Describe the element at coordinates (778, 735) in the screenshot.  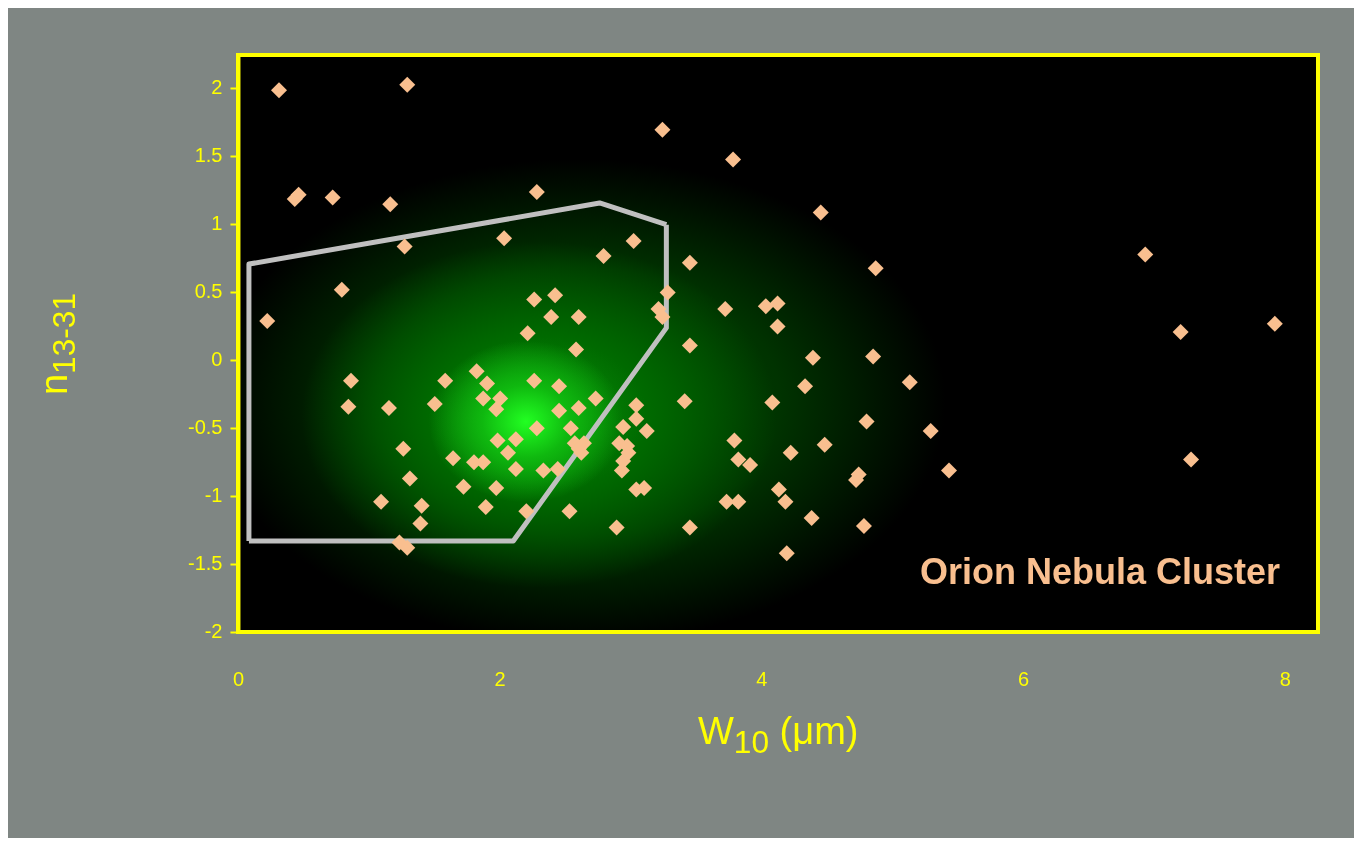
I see `x-axis-title: W$_{10}$ (μm)` at that location.